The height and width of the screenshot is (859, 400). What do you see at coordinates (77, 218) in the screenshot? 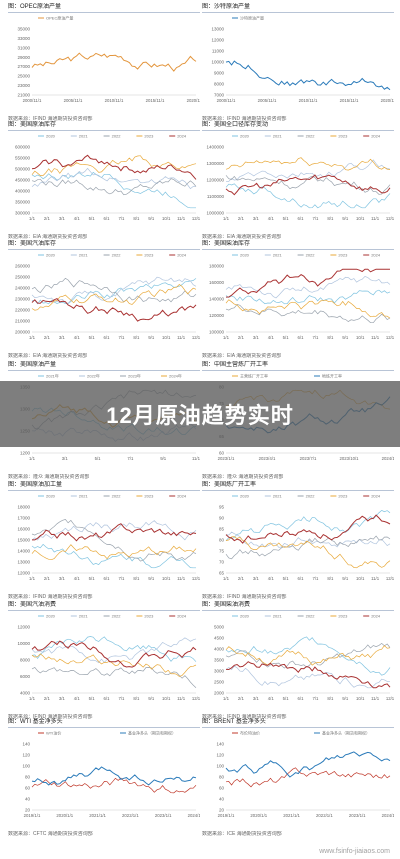
I see `x-tick-label: 4/1` at bounding box center [77, 218].